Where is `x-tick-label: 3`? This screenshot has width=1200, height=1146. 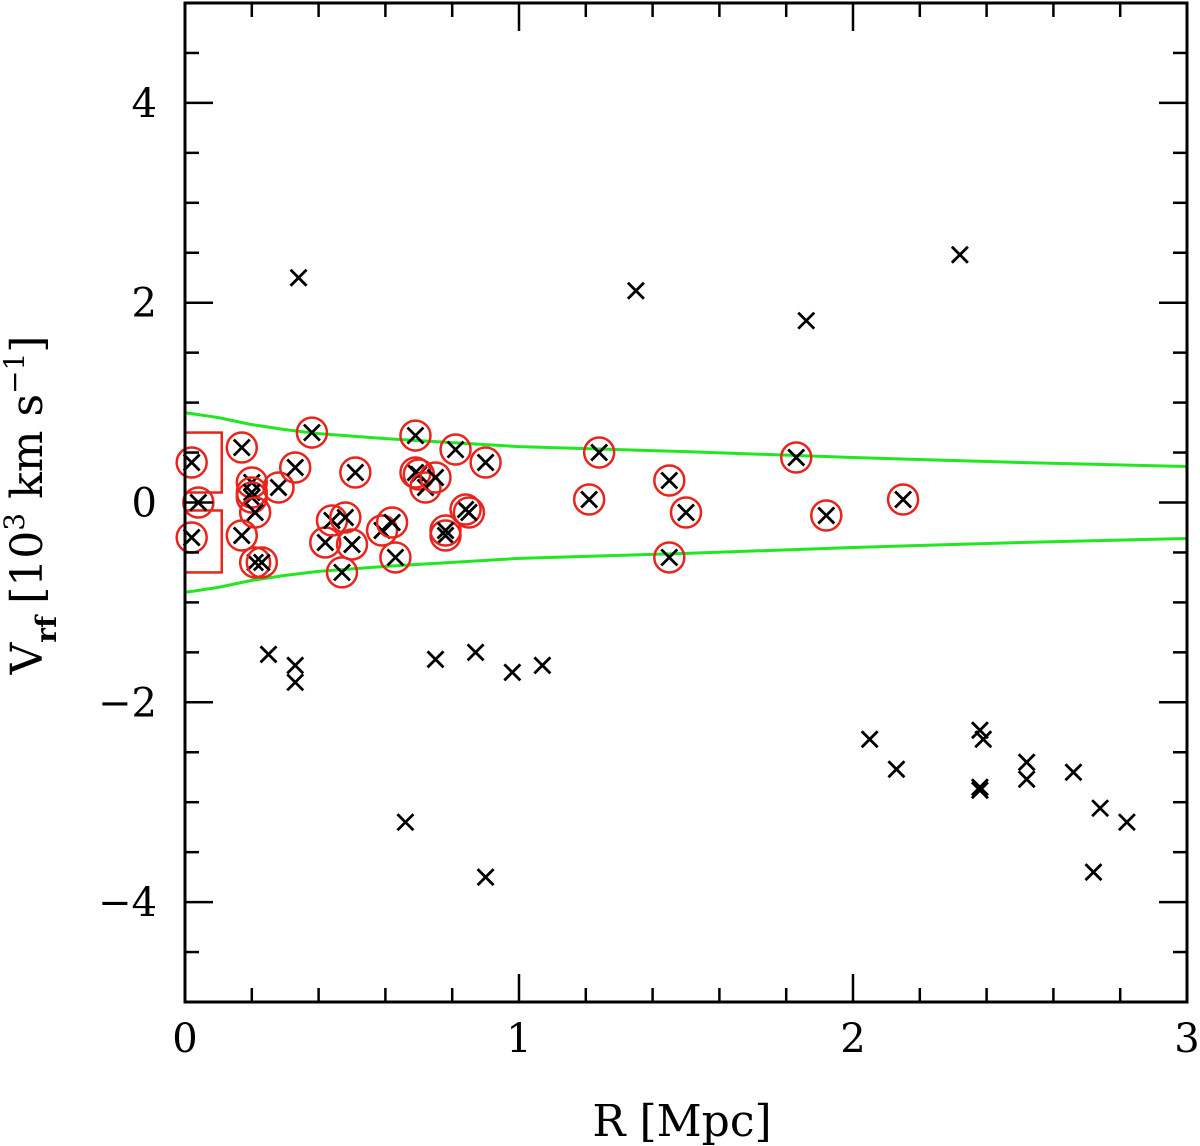 x-tick-label: 3 is located at coordinates (1186, 1039).